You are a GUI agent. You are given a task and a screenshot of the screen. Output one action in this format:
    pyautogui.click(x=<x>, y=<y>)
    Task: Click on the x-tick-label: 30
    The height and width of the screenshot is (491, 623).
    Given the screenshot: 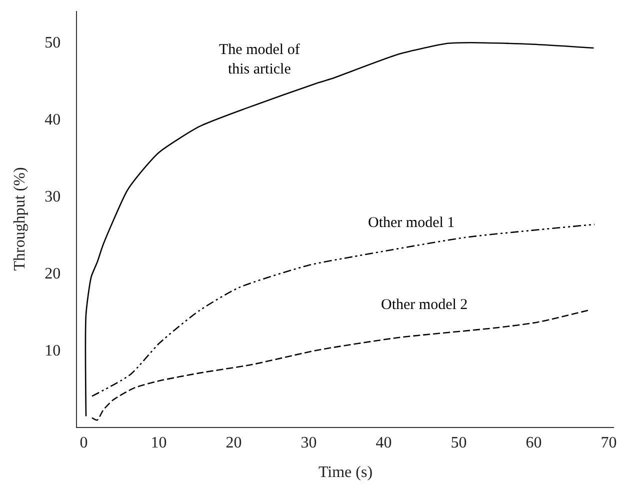 What is the action you would take?
    pyautogui.click(x=308, y=443)
    